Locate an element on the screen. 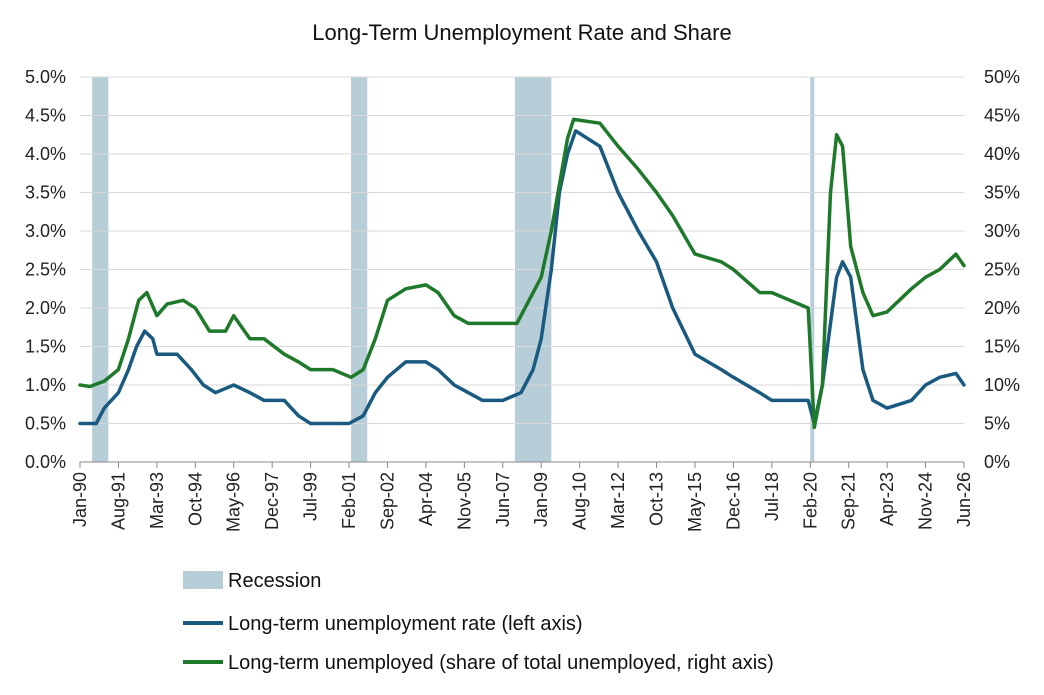 This screenshot has height=695, width=1044. y-right-tick-label: 50% is located at coordinates (1002, 77).